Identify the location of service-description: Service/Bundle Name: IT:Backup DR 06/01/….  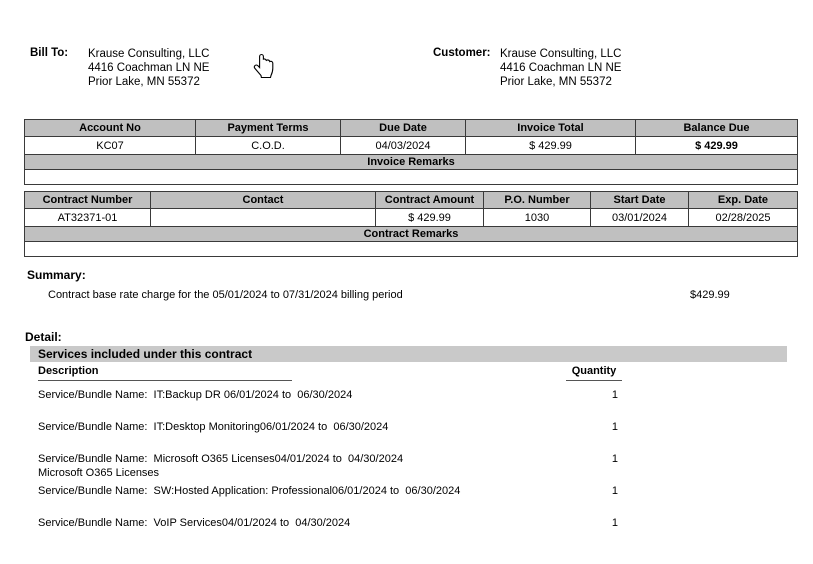
(195, 395).